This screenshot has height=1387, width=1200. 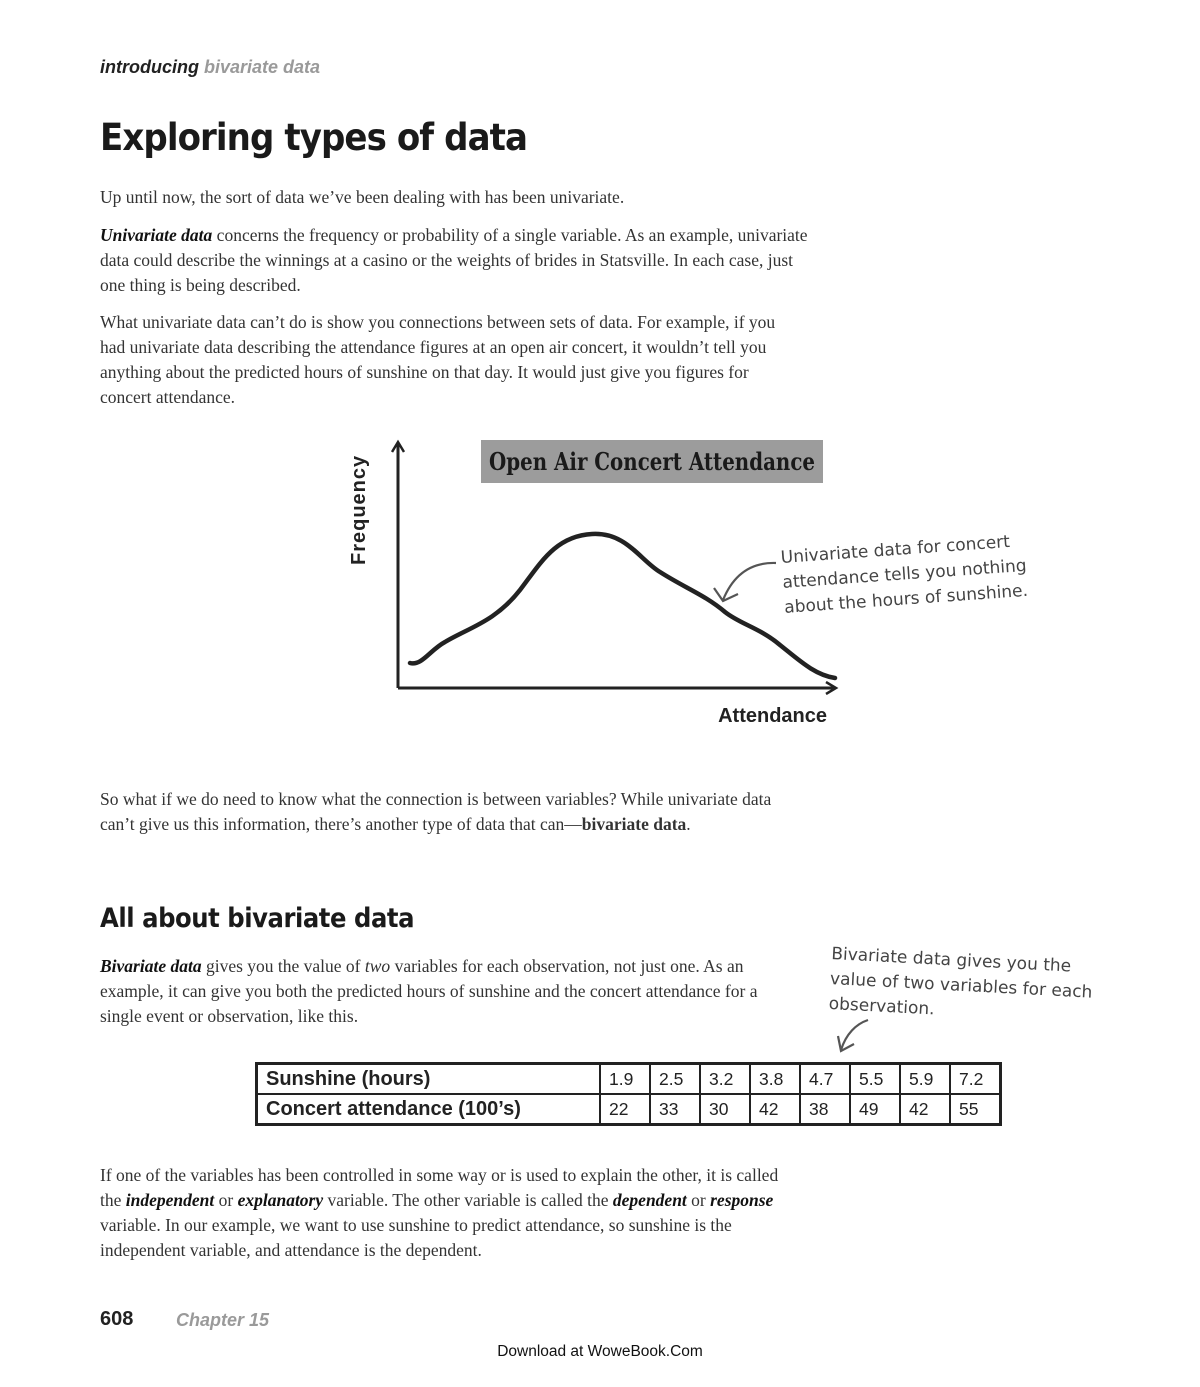 I want to click on running-head: introducing bivariate data, so click(x=210, y=67).